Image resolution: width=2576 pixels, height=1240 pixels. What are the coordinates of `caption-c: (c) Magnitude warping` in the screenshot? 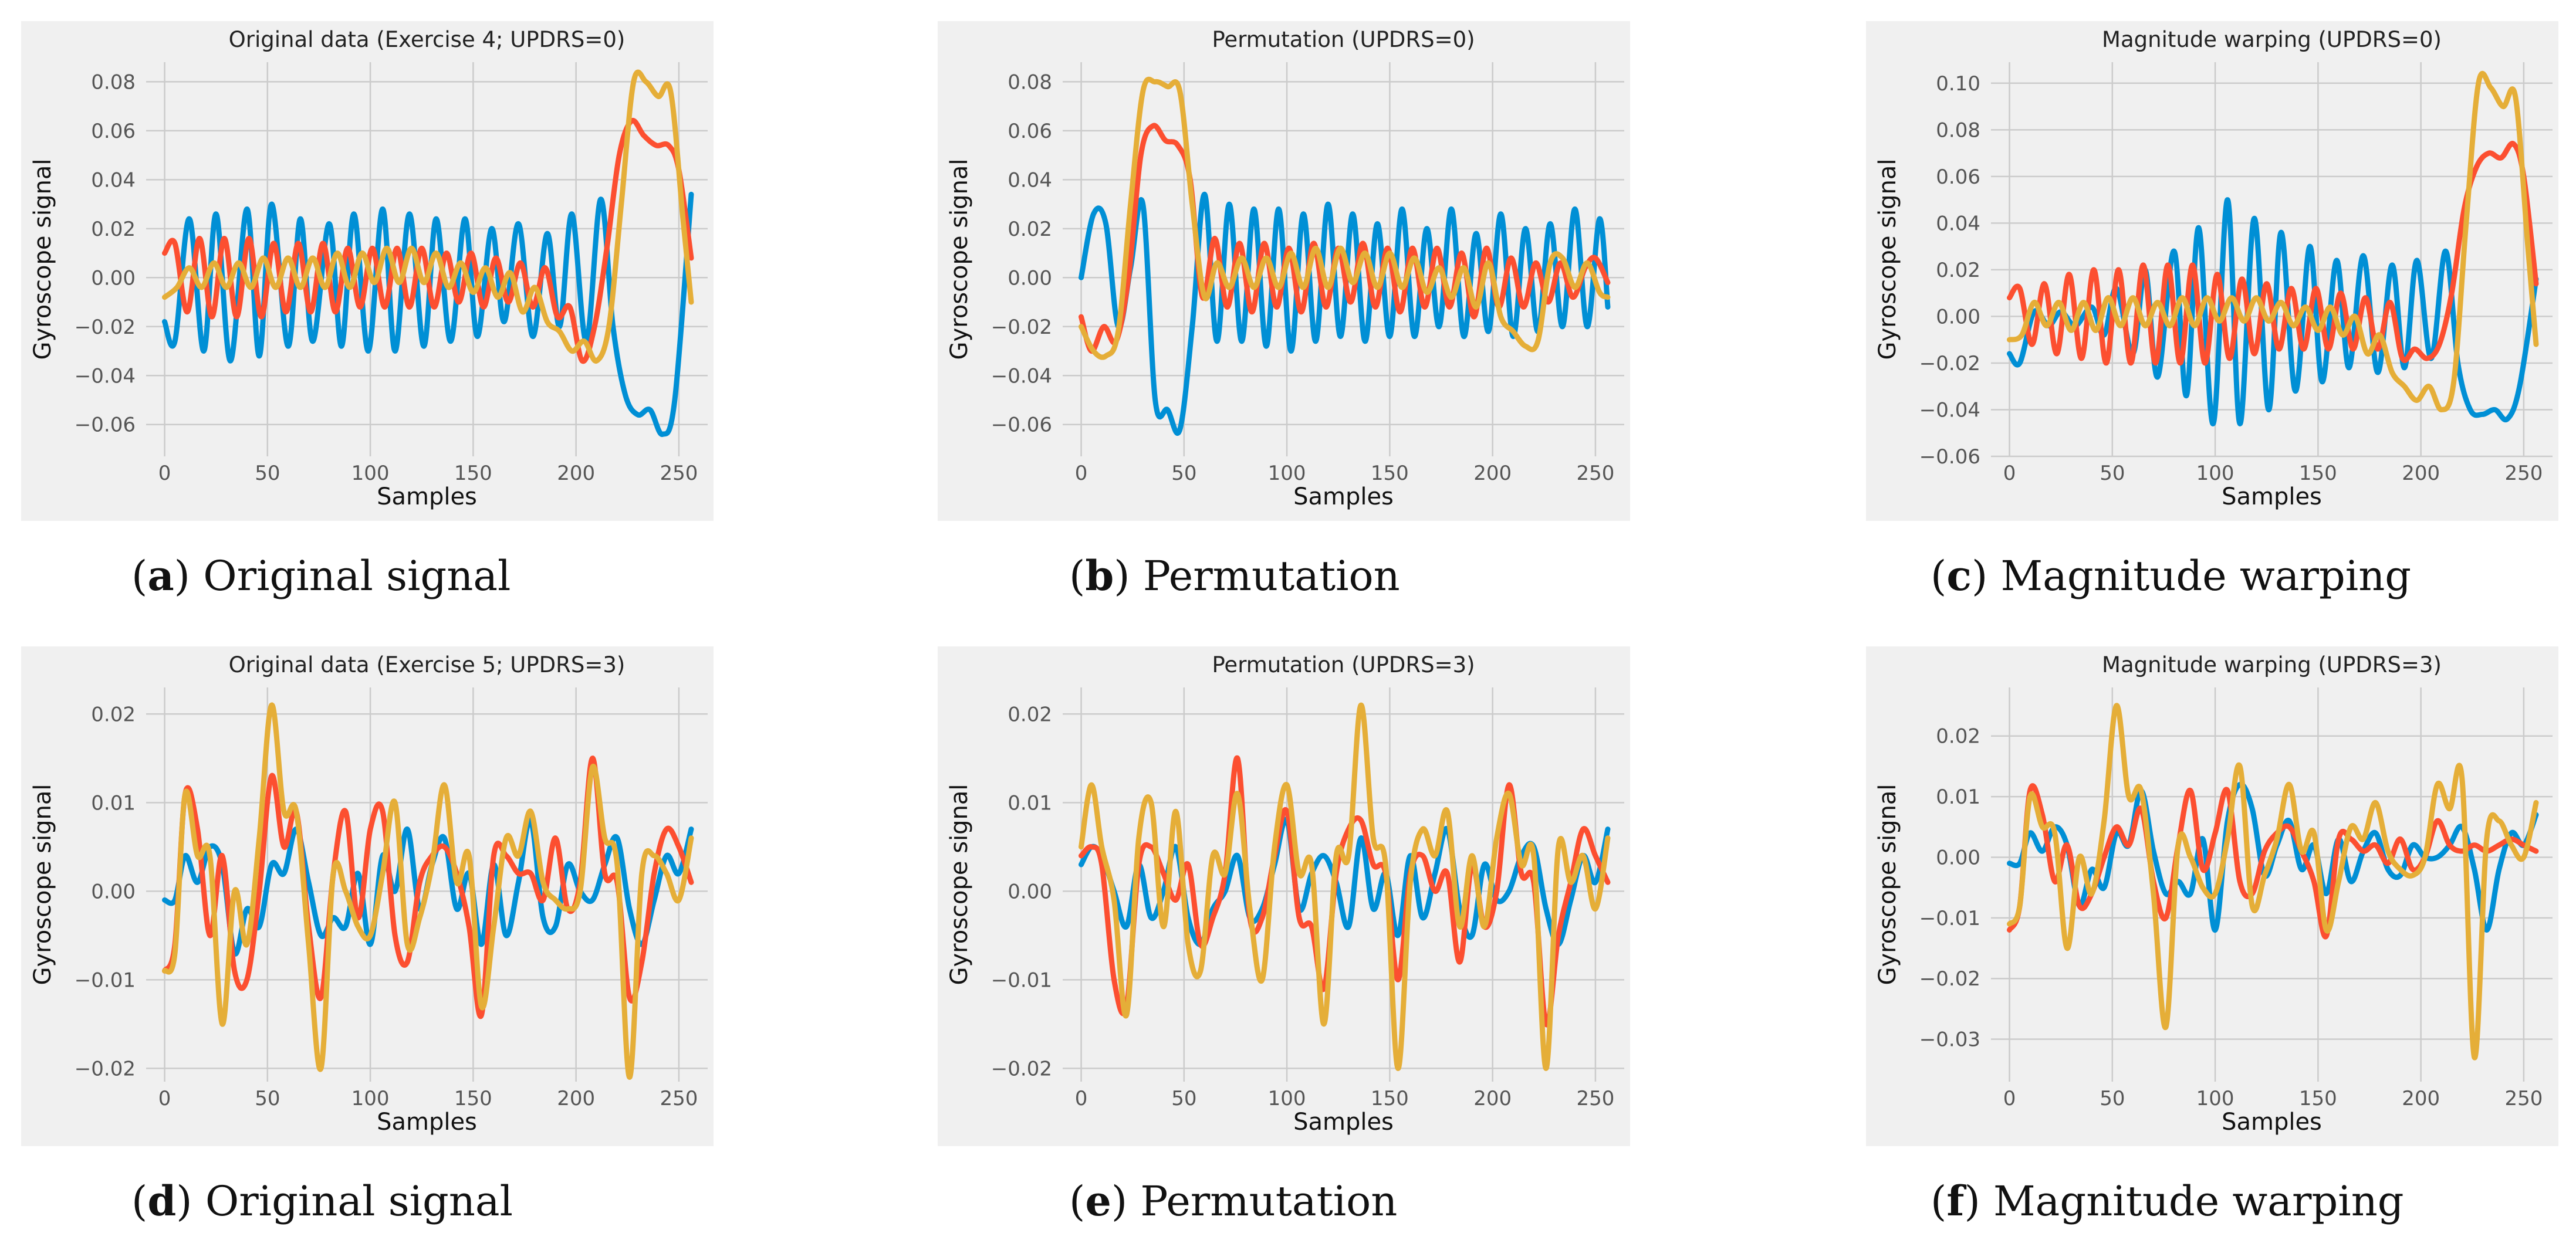 It's located at (2171, 575).